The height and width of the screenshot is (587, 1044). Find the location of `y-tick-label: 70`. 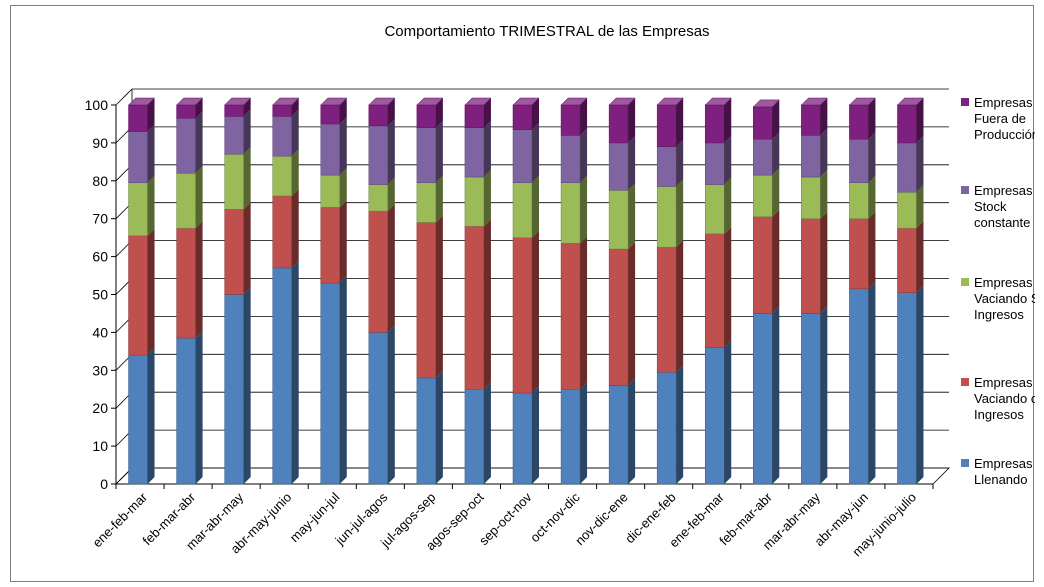

y-tick-label: 70 is located at coordinates (100, 219).